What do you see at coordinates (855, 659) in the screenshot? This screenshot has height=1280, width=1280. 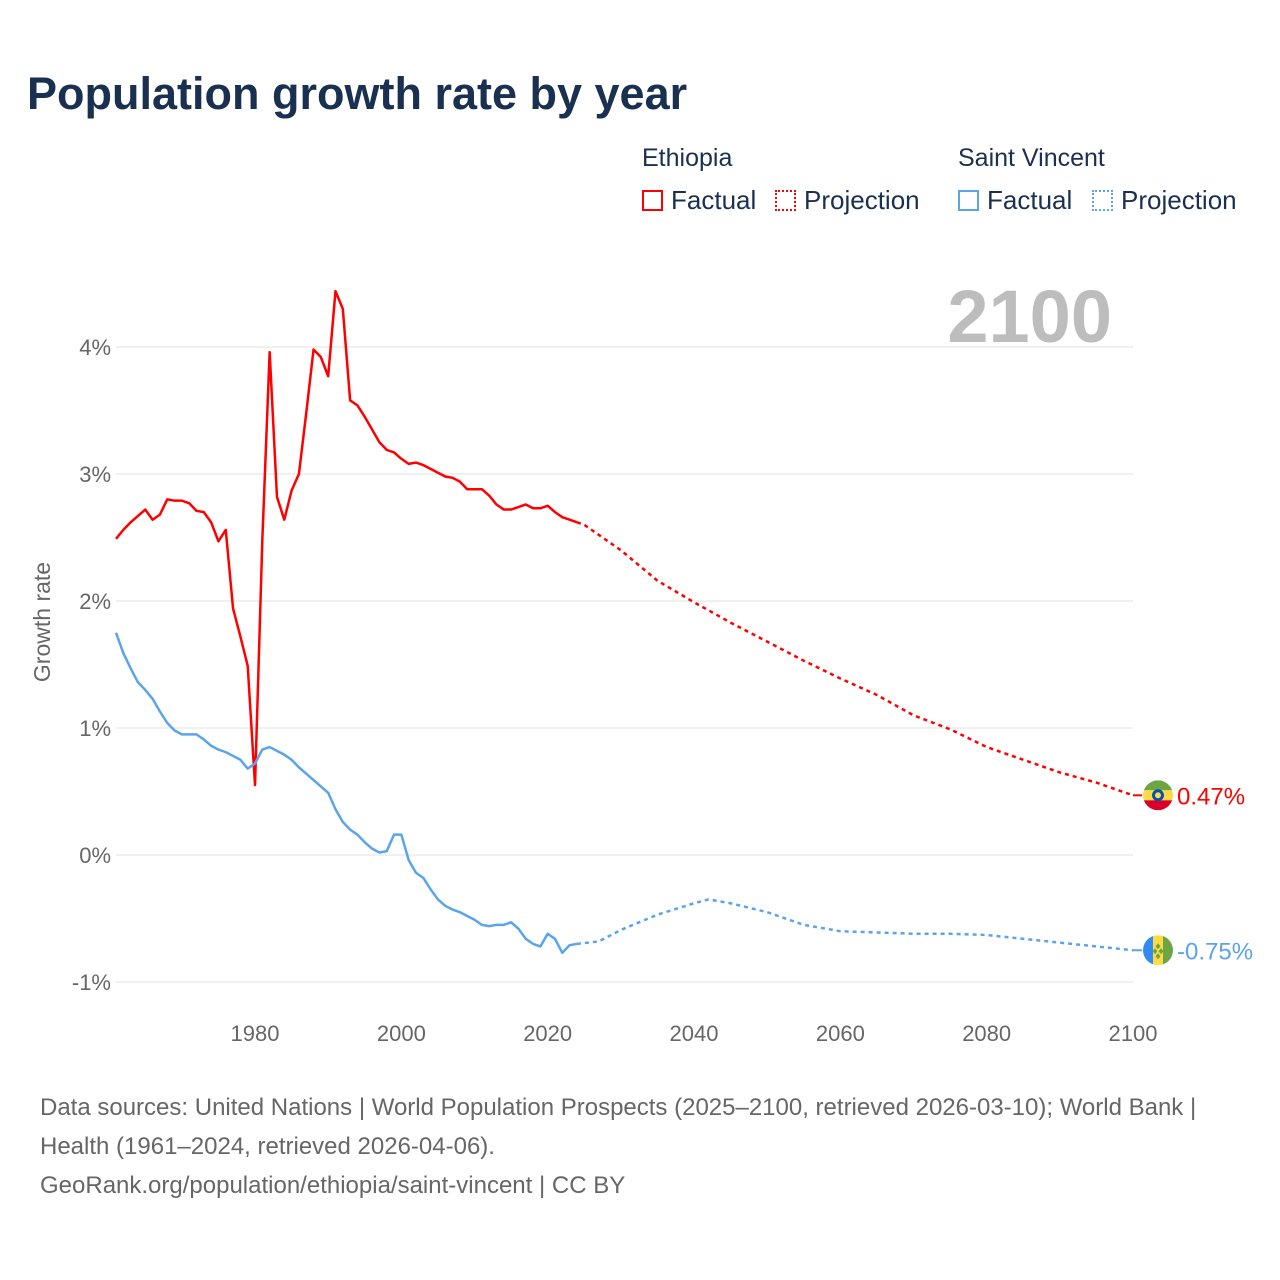 I see `series-line-projection-ethiopia` at bounding box center [855, 659].